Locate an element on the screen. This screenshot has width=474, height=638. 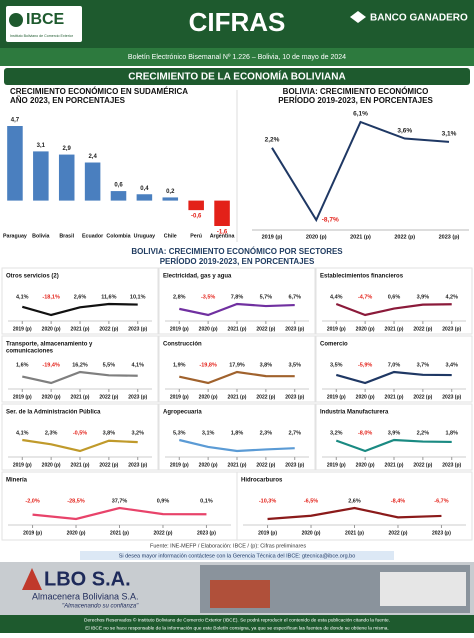
data-label: 0,6% is located at coordinates (394, 297).